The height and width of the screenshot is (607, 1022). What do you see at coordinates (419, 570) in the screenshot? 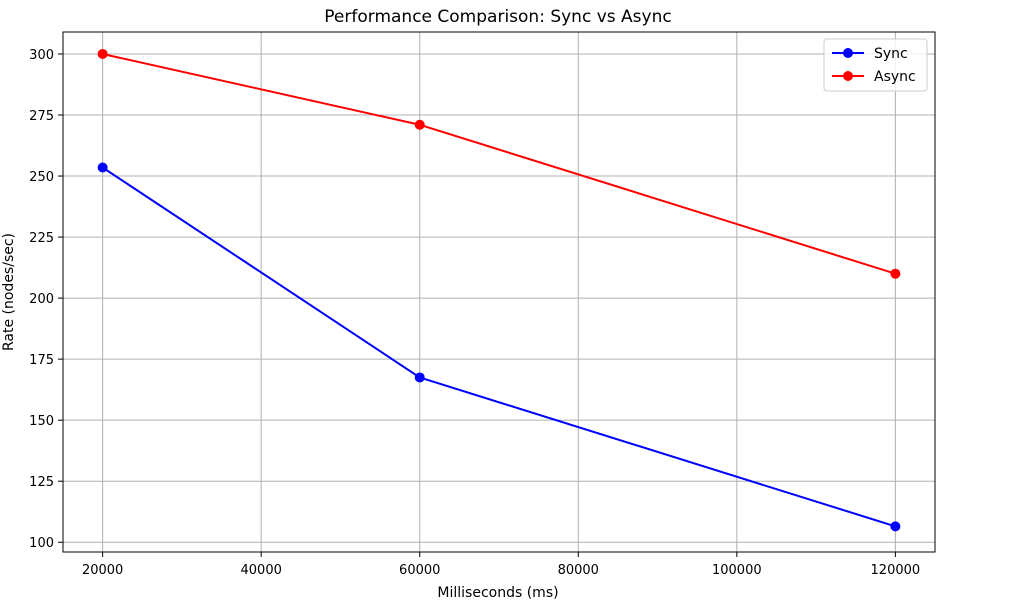
I see `x-tick-label: 60000` at bounding box center [419, 570].